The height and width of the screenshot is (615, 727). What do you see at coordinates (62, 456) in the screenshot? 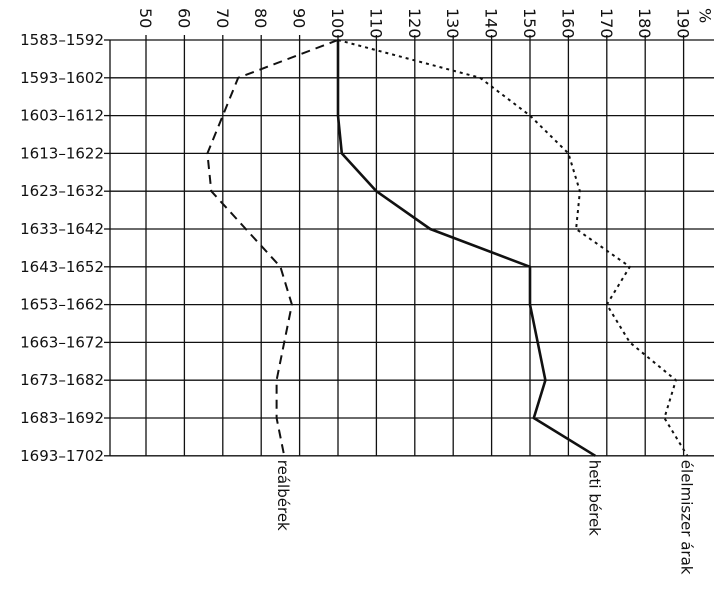
I see `period-label: 1693–1702` at bounding box center [62, 456].